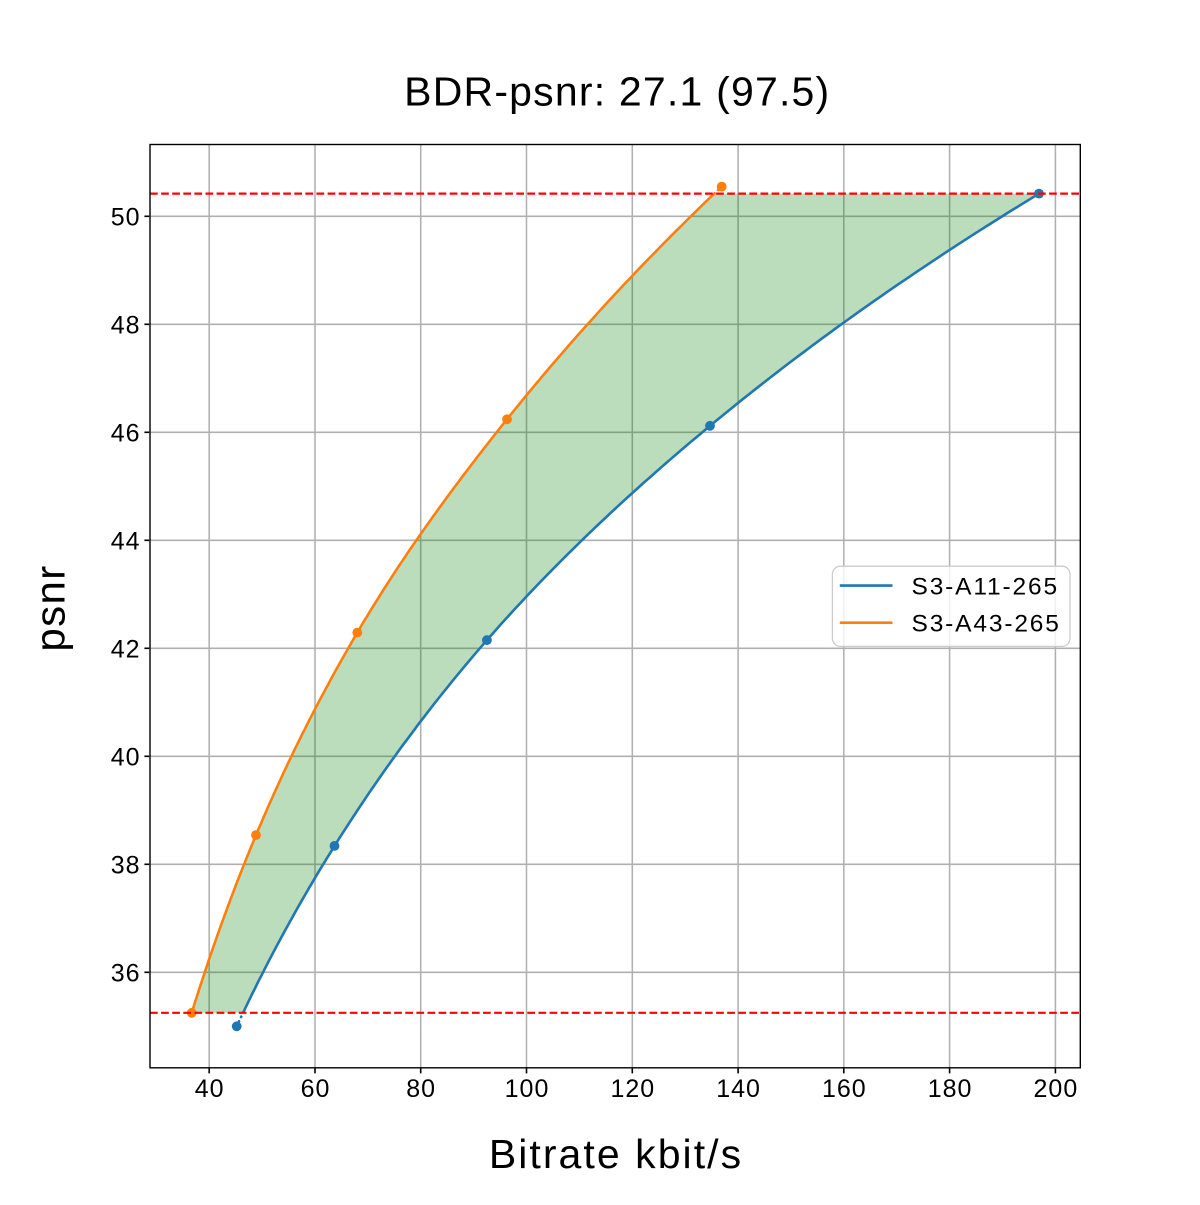 The image size is (1200, 1205). I want to click on svg-text: 140, so click(738, 1089).